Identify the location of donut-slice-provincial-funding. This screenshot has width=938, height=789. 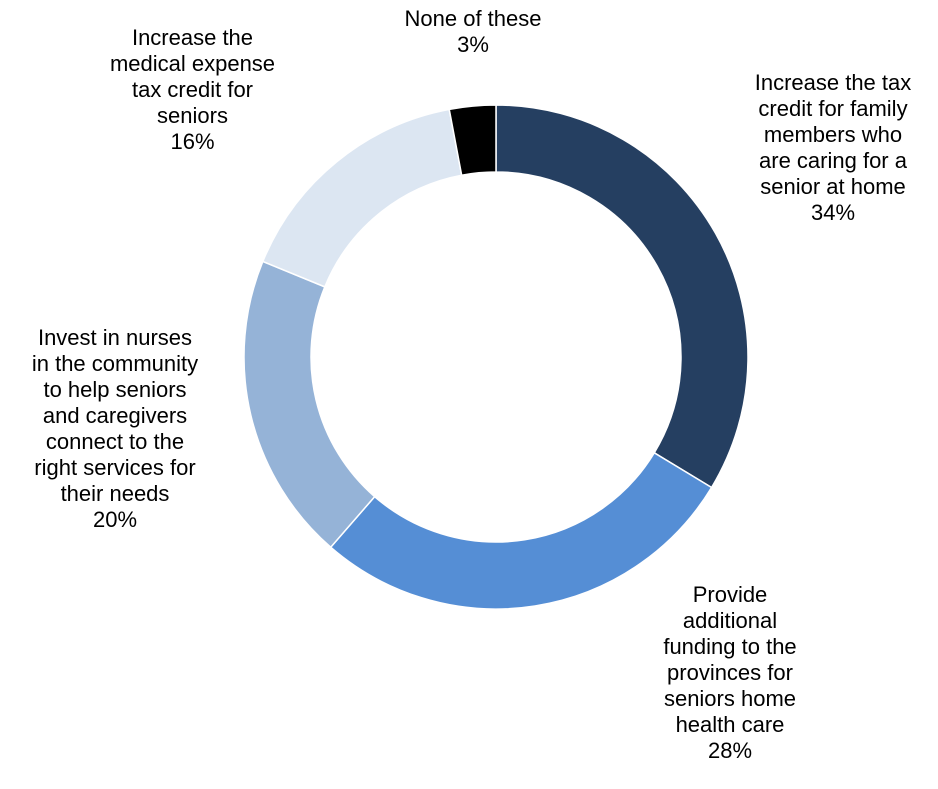
(521, 530).